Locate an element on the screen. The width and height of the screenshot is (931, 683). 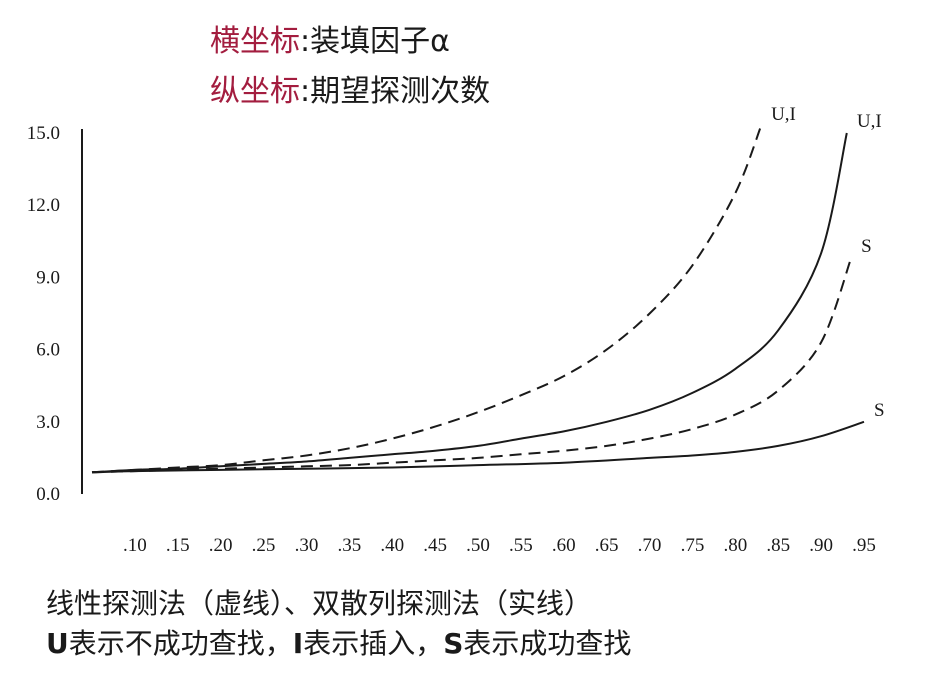
x-tick-label: .20 is located at coordinates (221, 545).